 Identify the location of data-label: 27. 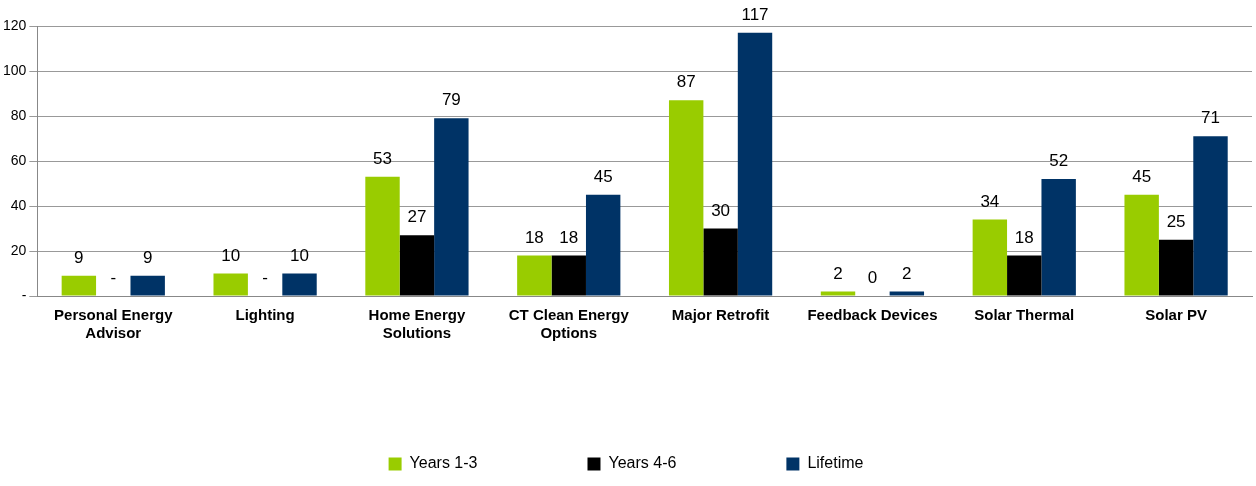
(417, 217).